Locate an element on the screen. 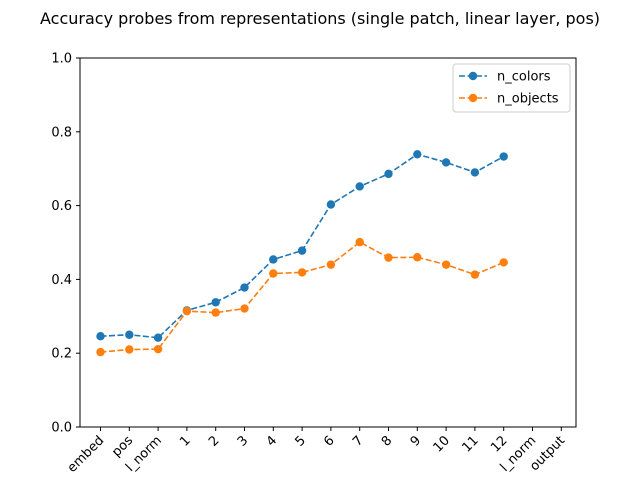 Image resolution: width=640 pixels, height=480 pixels. legend-box is located at coordinates (511, 88).